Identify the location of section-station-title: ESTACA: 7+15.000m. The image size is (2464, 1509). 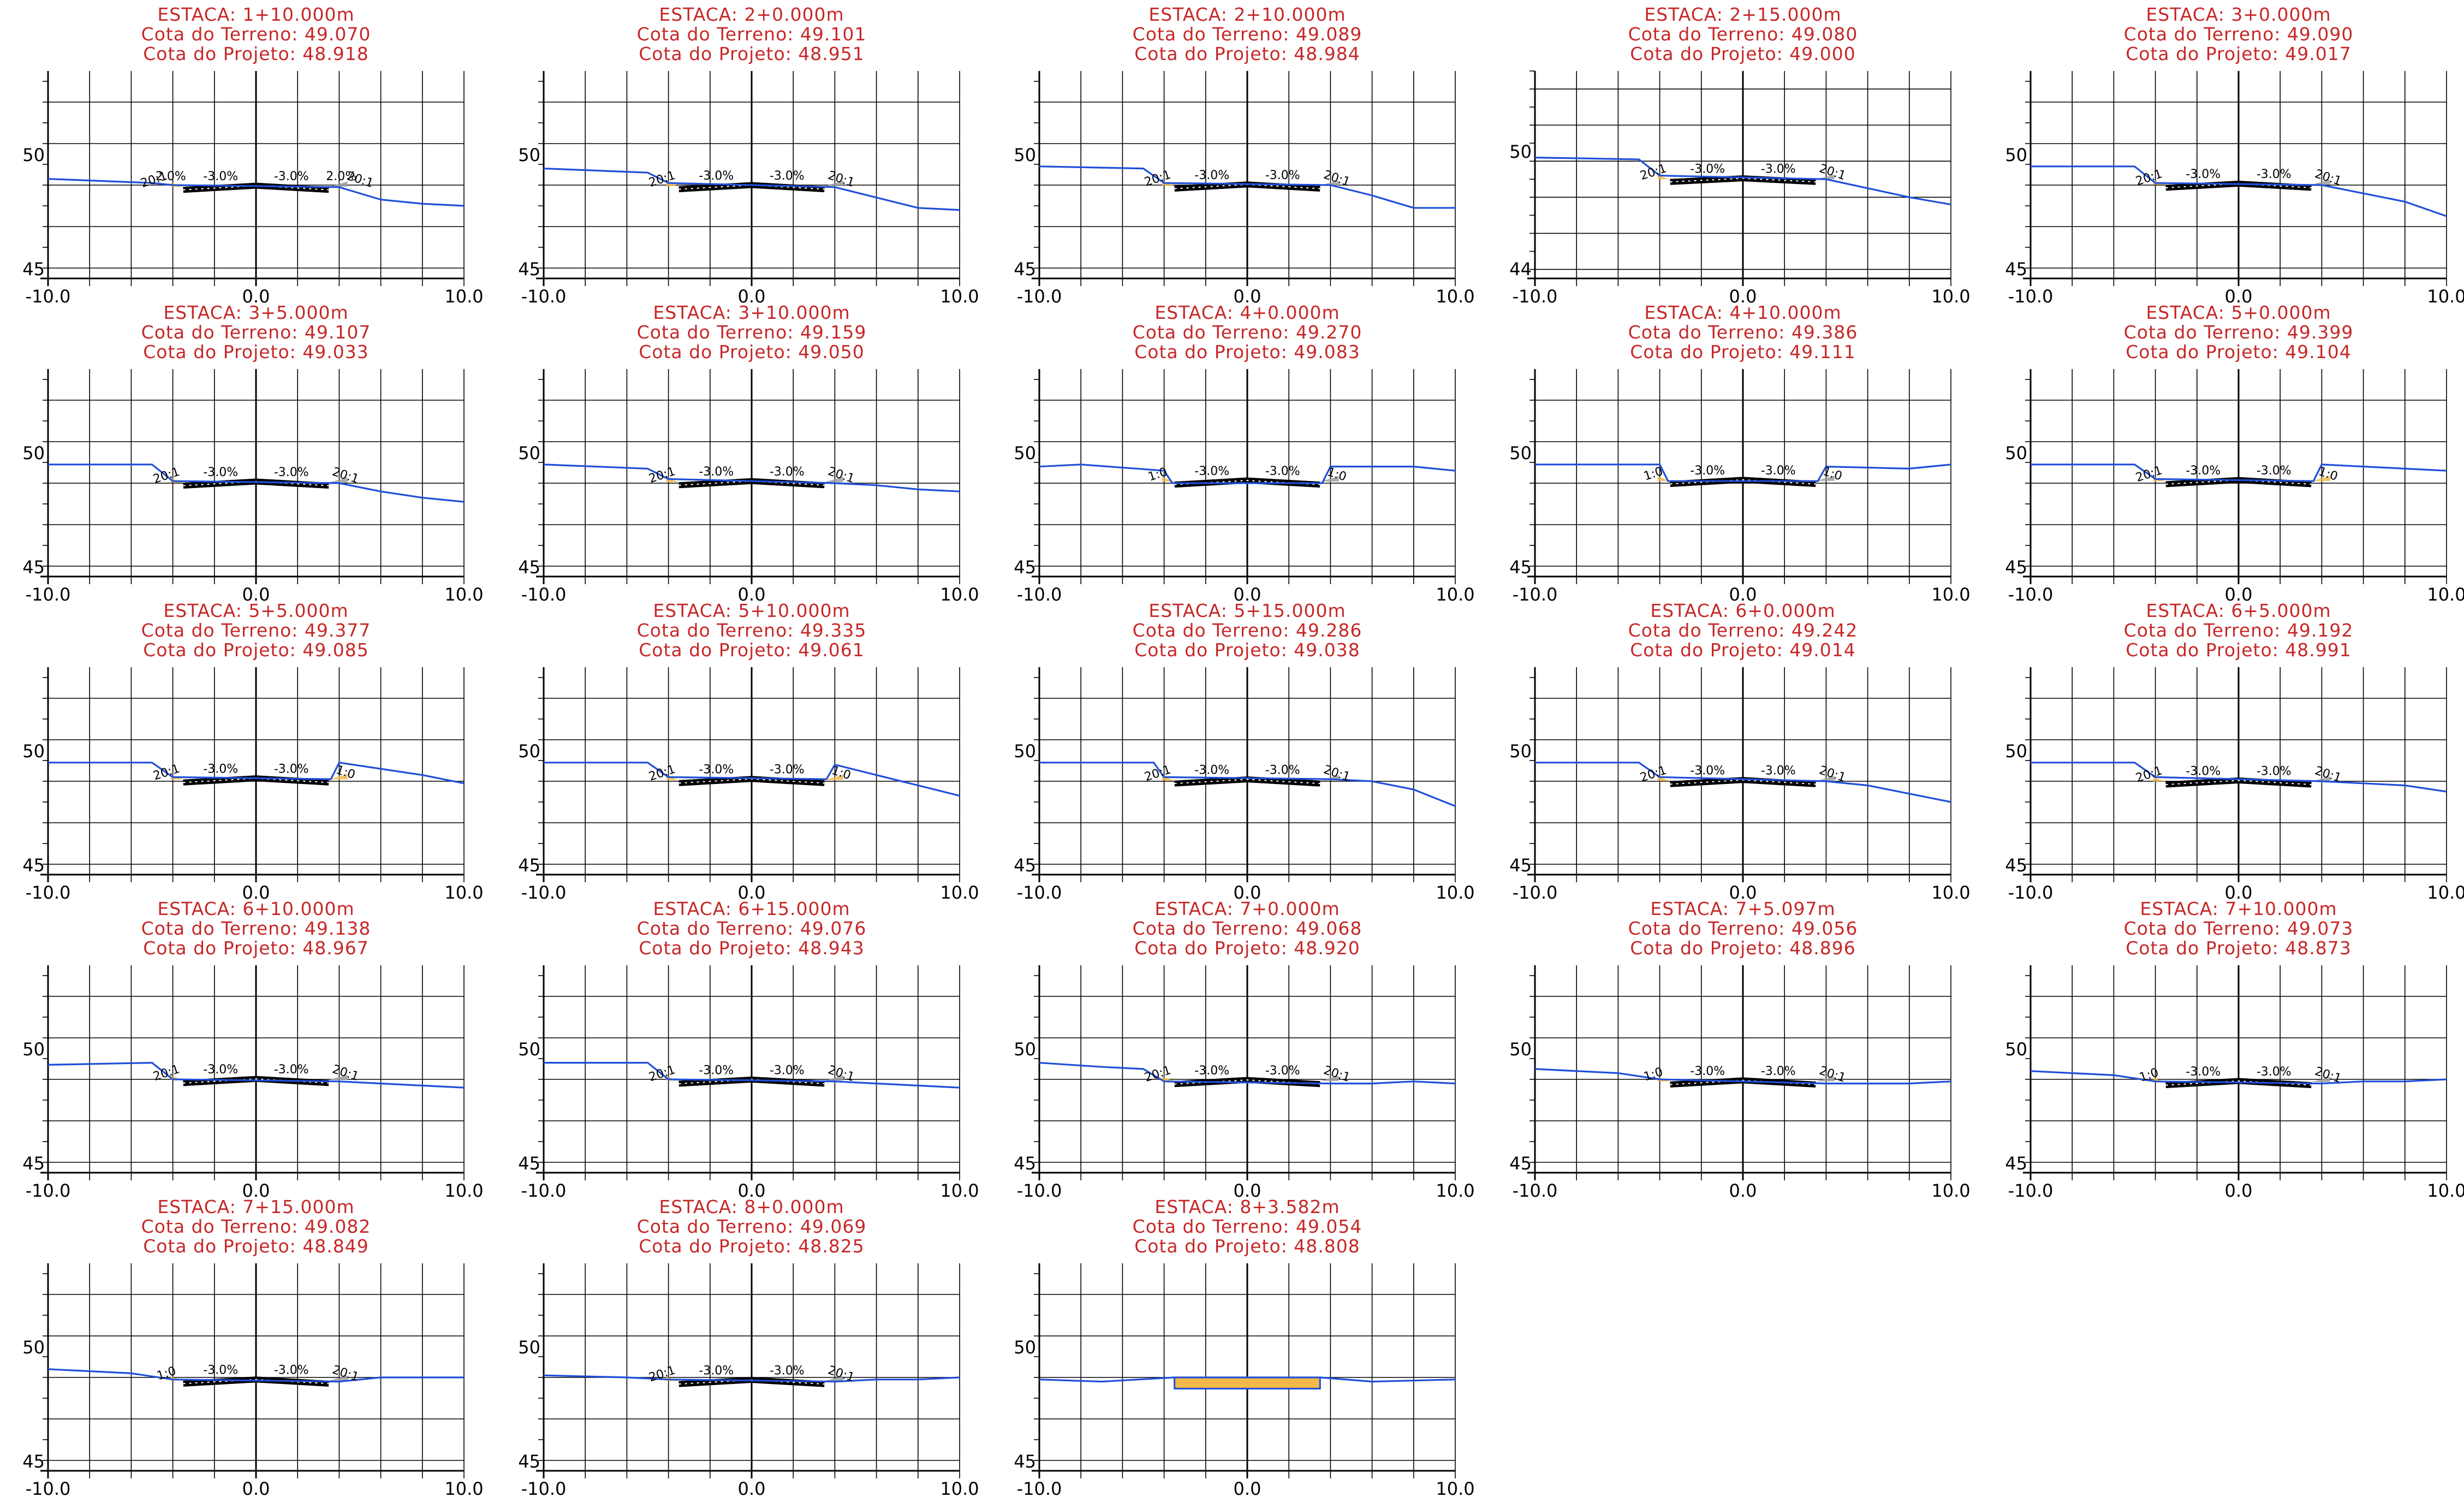
(255, 1206).